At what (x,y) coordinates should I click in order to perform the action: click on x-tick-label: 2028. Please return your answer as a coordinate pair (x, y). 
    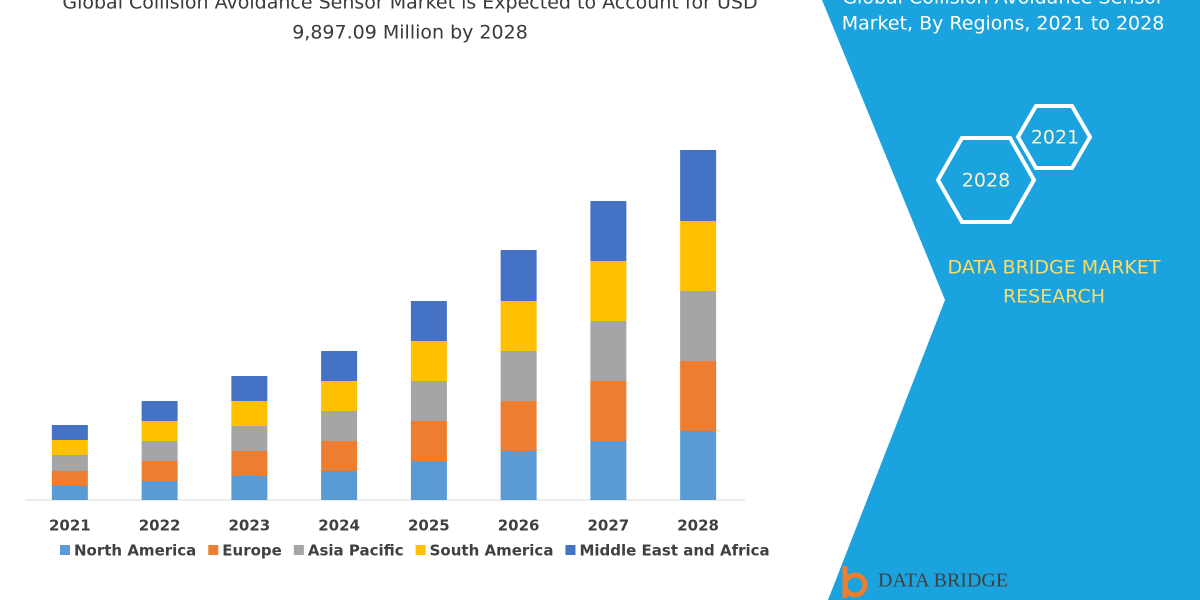
    Looking at the image, I should click on (698, 526).